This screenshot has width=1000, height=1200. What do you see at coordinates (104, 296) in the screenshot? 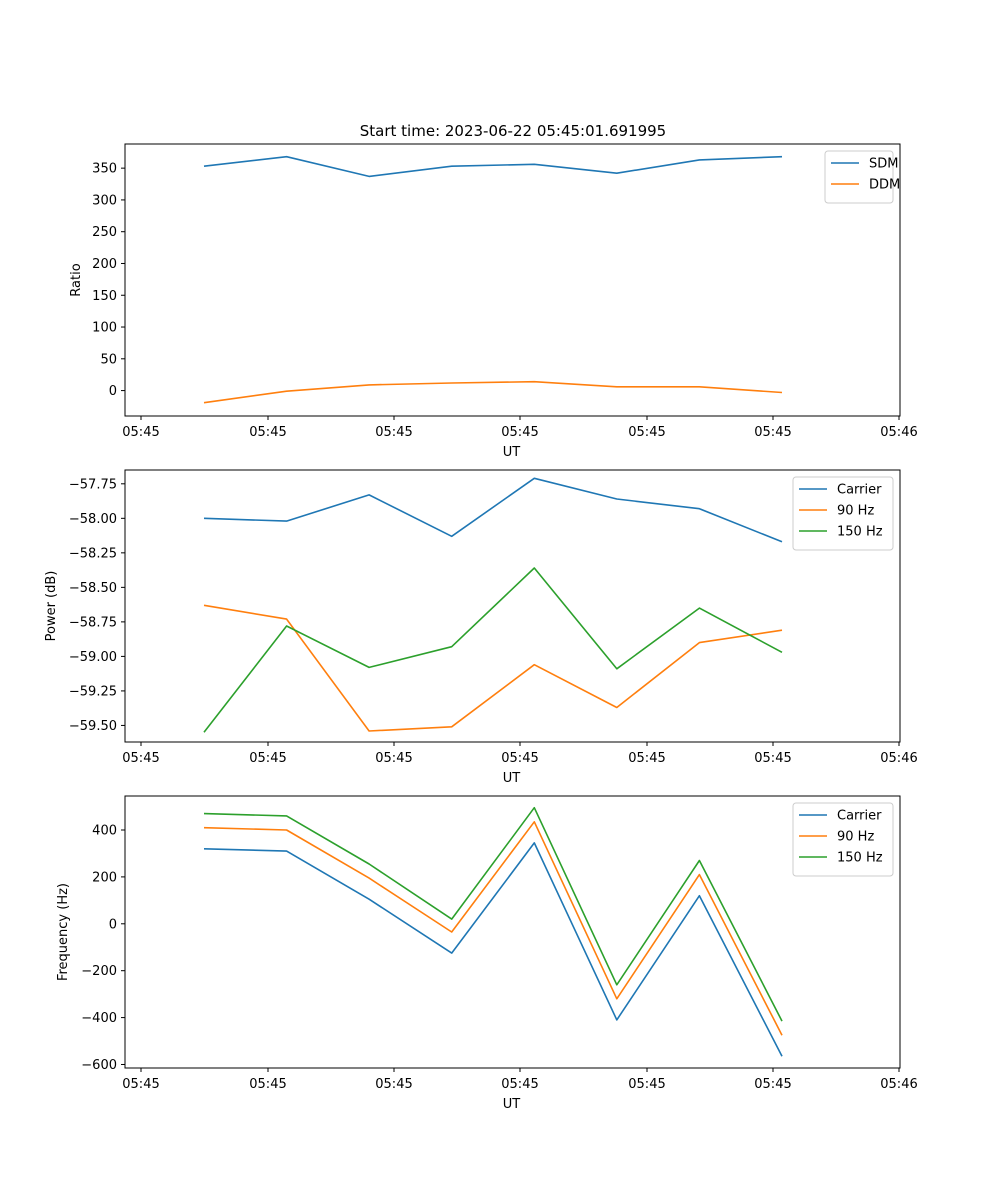
I see `y-tick-label: 150` at bounding box center [104, 296].